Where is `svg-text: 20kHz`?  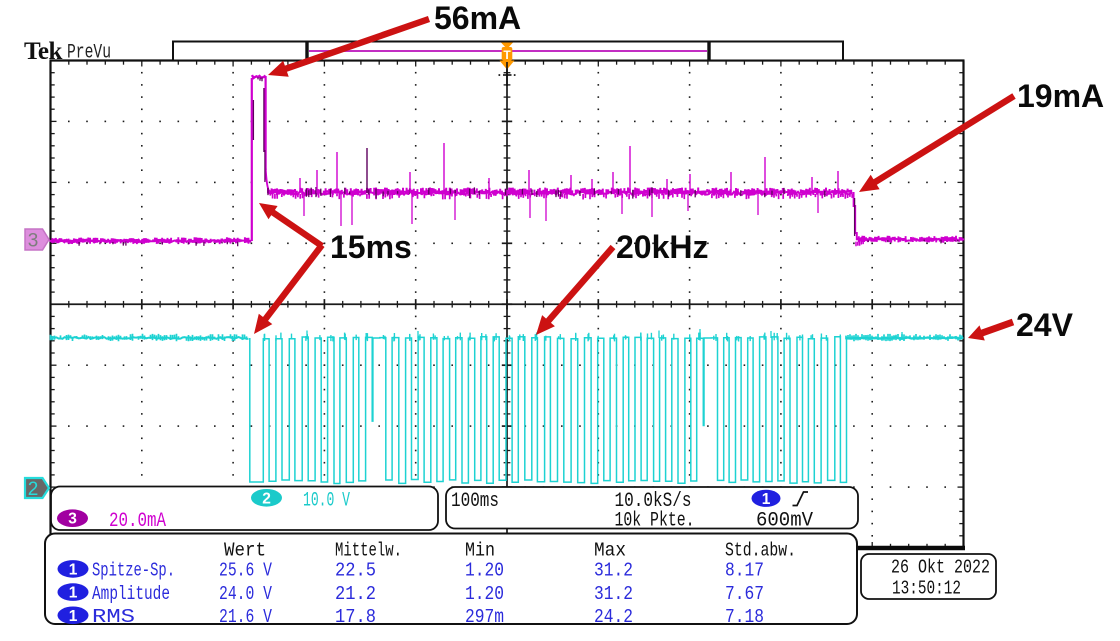
svg-text: 20kHz is located at coordinates (662, 247).